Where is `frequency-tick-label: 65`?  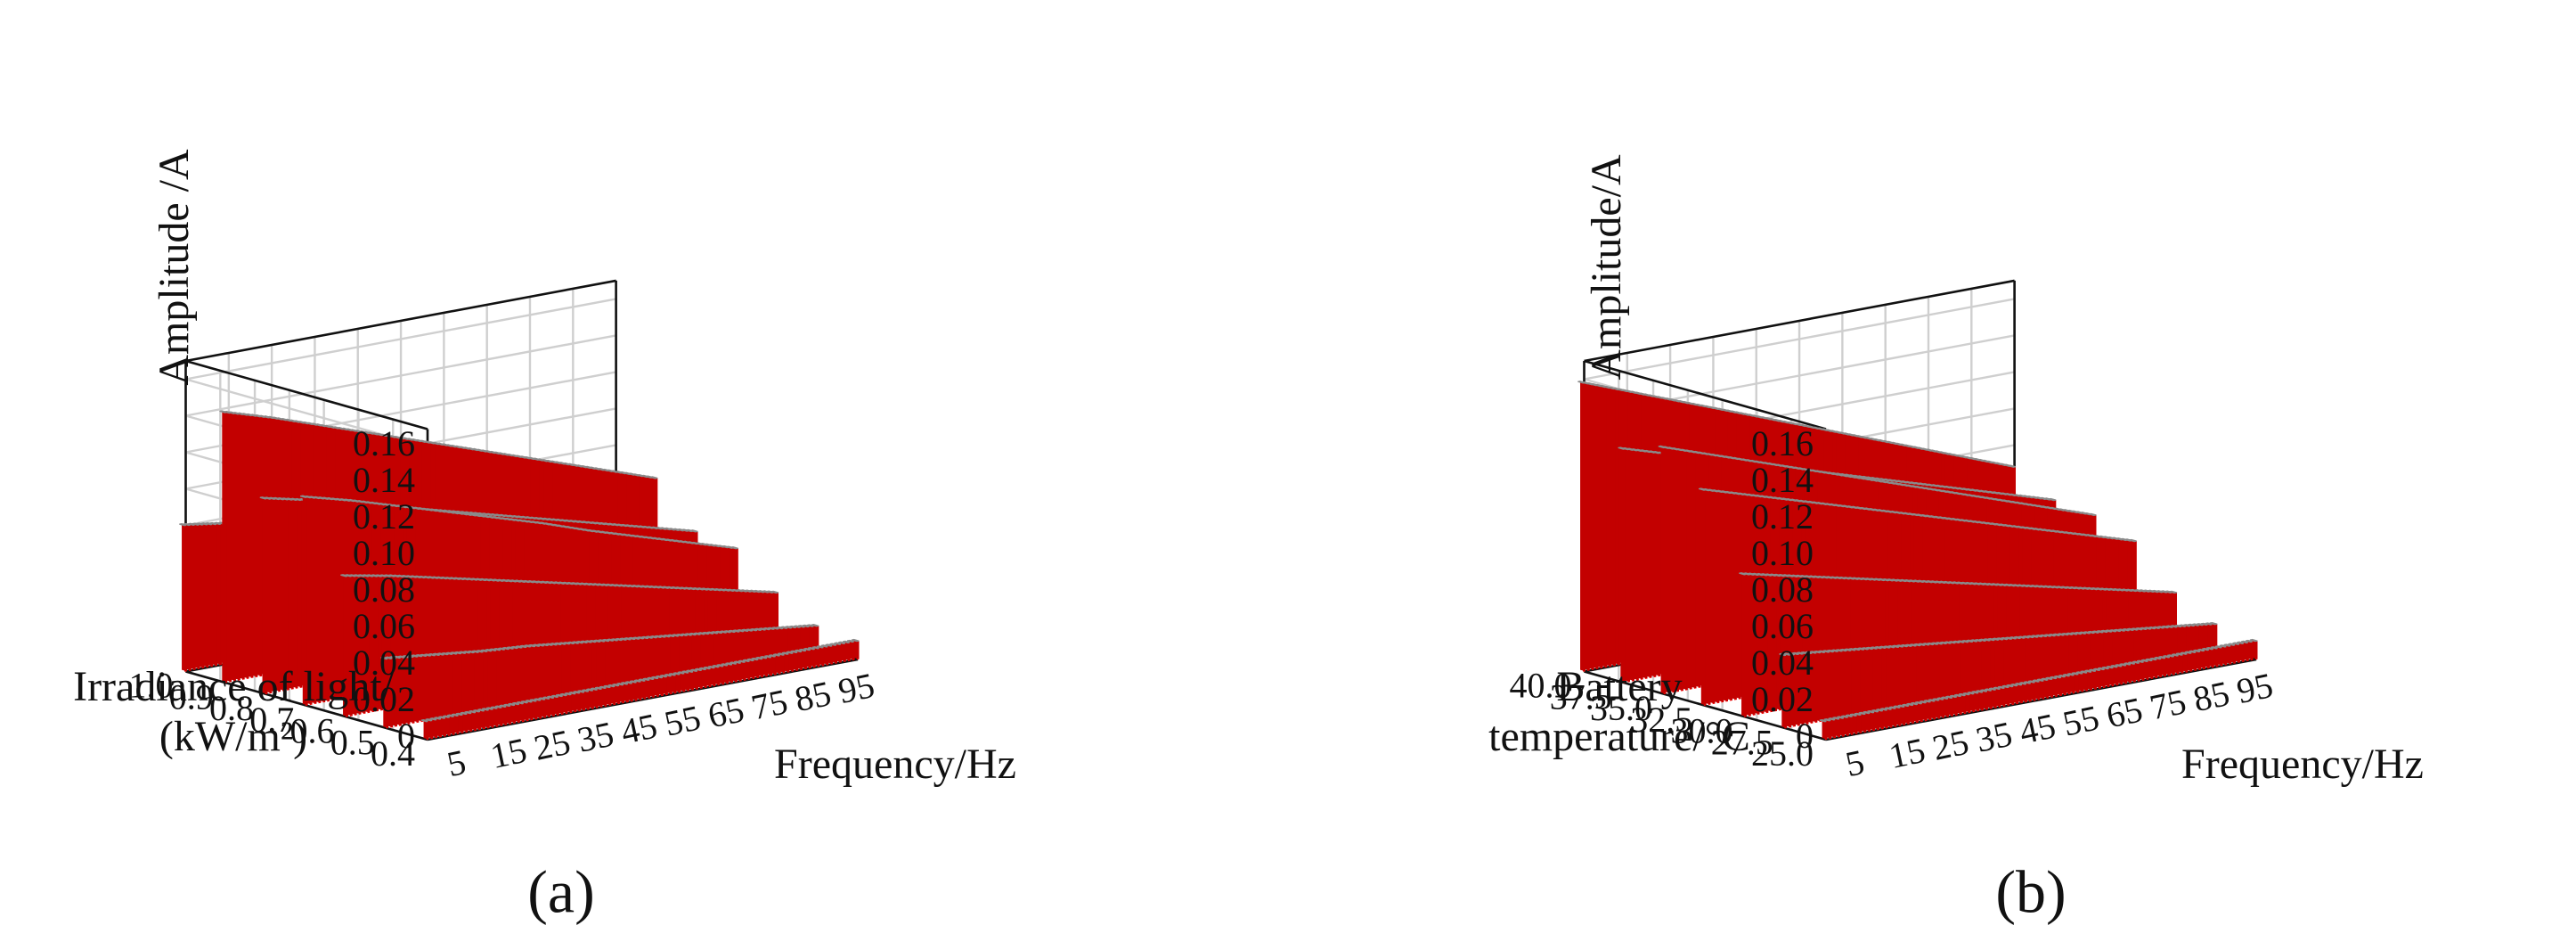 frequency-tick-label: 65 is located at coordinates (726, 712).